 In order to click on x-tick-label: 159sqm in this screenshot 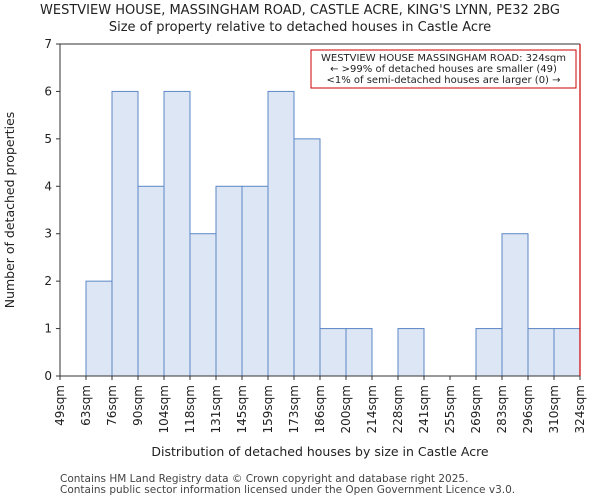, I will do `click(268, 409)`.